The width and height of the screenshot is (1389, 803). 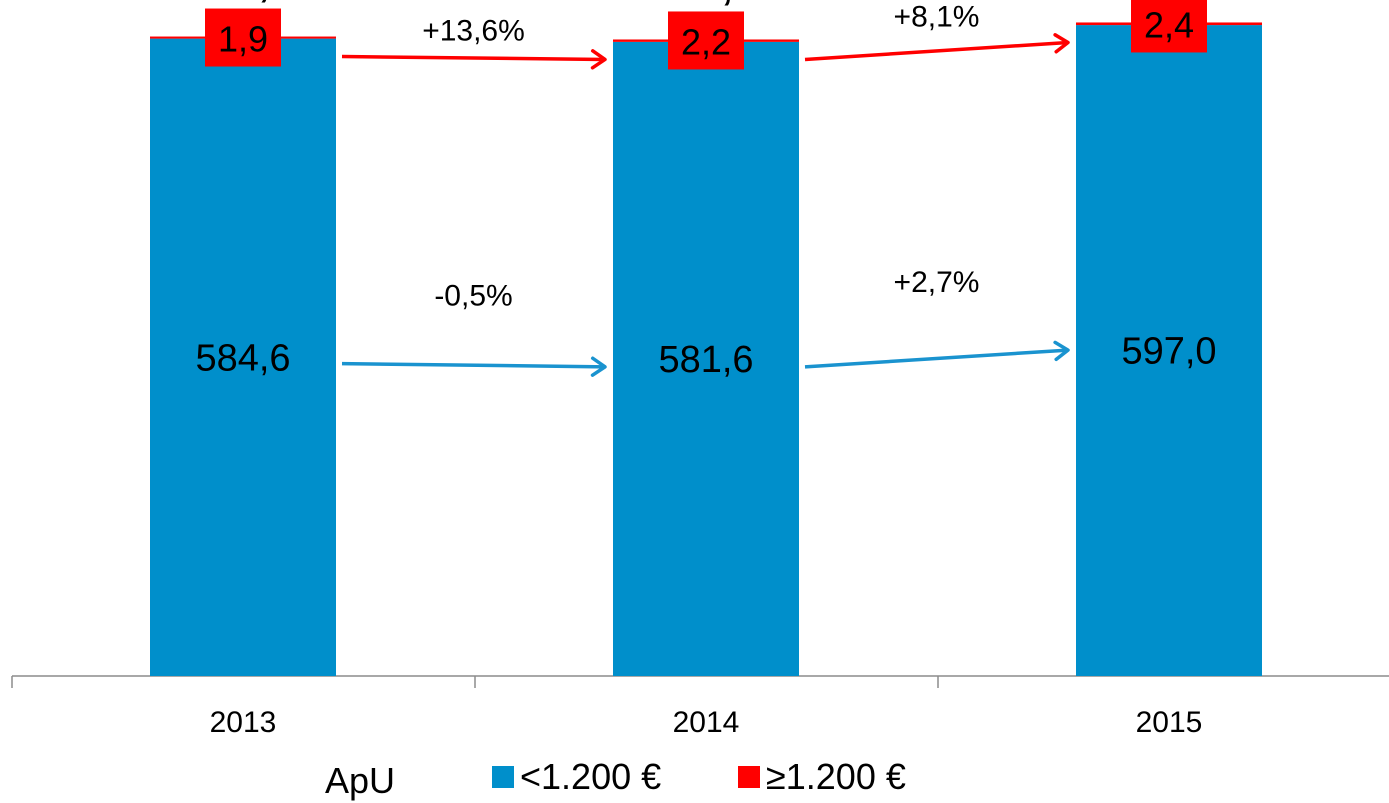 I want to click on data-label-high-2014: 2,2, so click(x=706, y=41).